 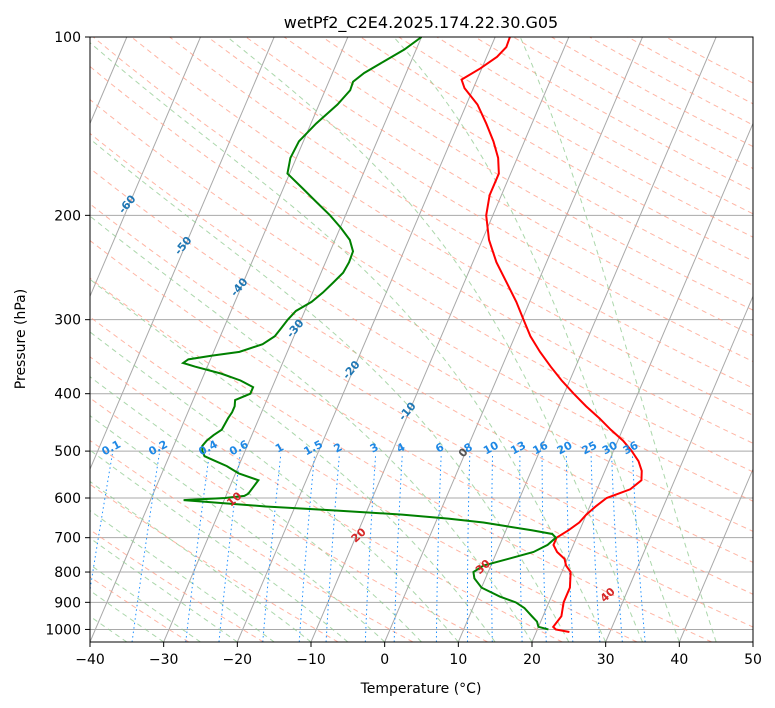 What do you see at coordinates (67, 216) in the screenshot?
I see `y-tick-label: 200` at bounding box center [67, 216].